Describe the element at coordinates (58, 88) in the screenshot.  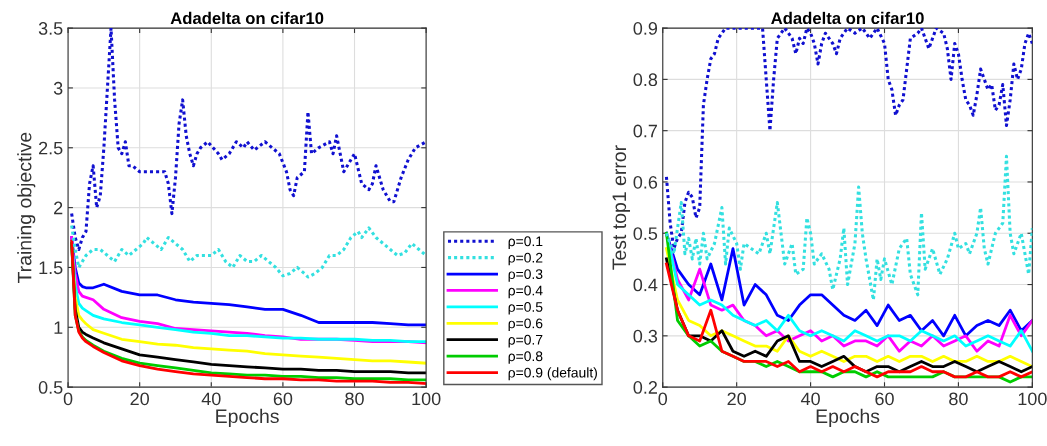
I see `y-tick-label: 3` at that location.